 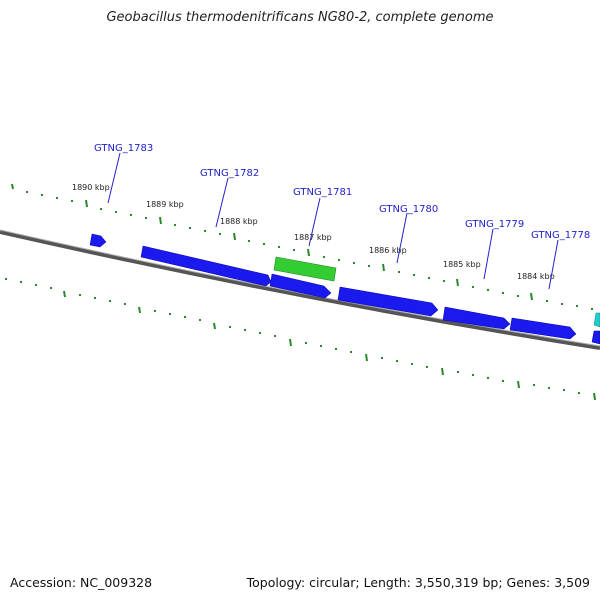 What do you see at coordinates (322, 192) in the screenshot?
I see `gene-label-gtng-1781: GTNG_1781` at bounding box center [322, 192].